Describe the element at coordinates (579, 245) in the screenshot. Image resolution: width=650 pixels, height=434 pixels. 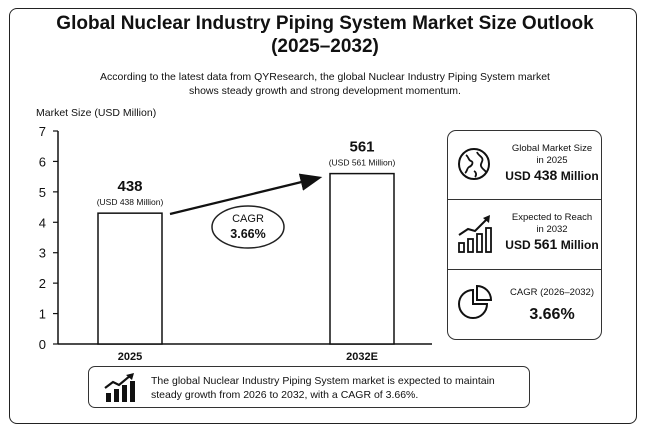
I see `card2-suffix: Million` at that location.